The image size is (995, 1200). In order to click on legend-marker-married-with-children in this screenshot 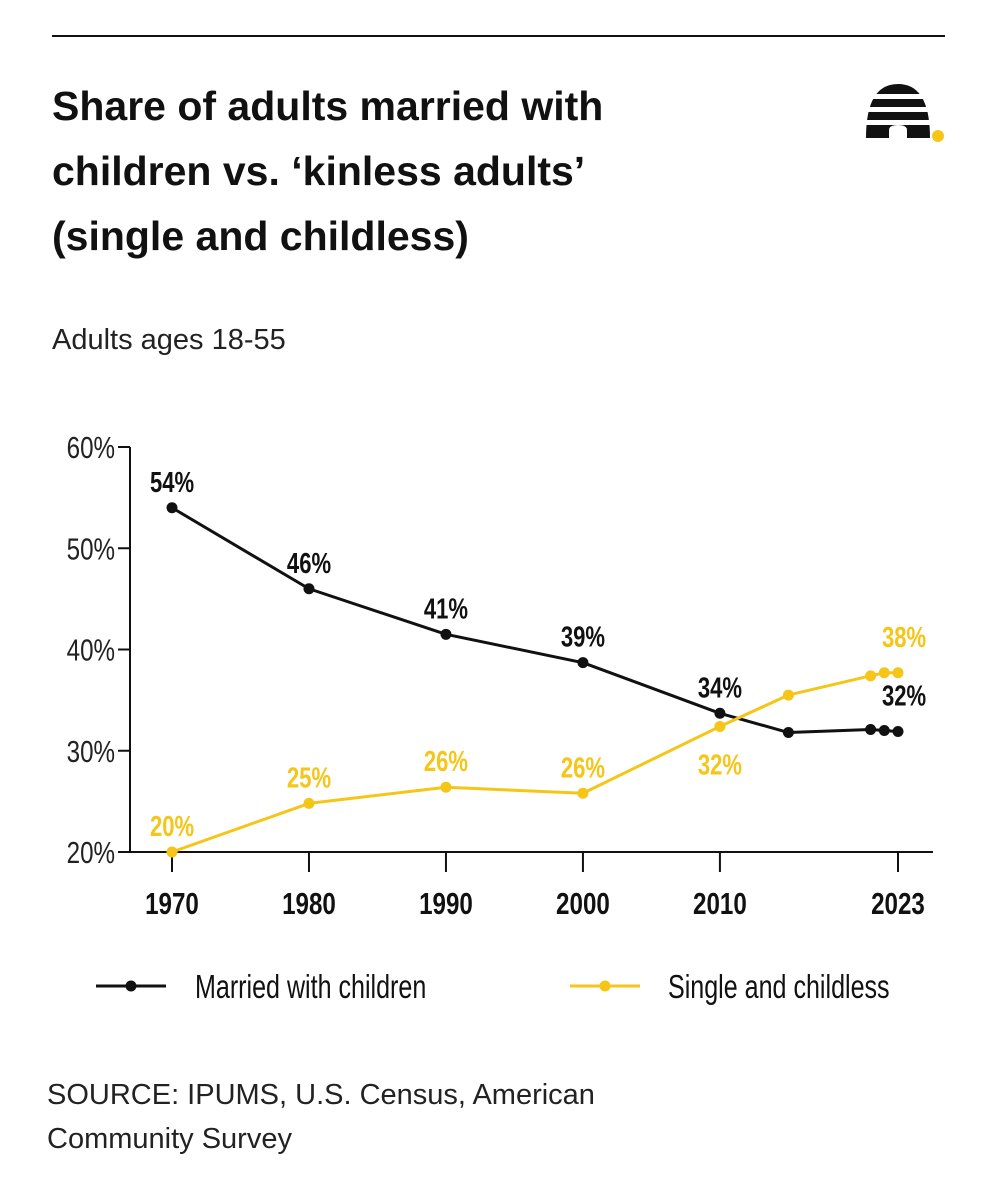, I will do `click(131, 986)`.